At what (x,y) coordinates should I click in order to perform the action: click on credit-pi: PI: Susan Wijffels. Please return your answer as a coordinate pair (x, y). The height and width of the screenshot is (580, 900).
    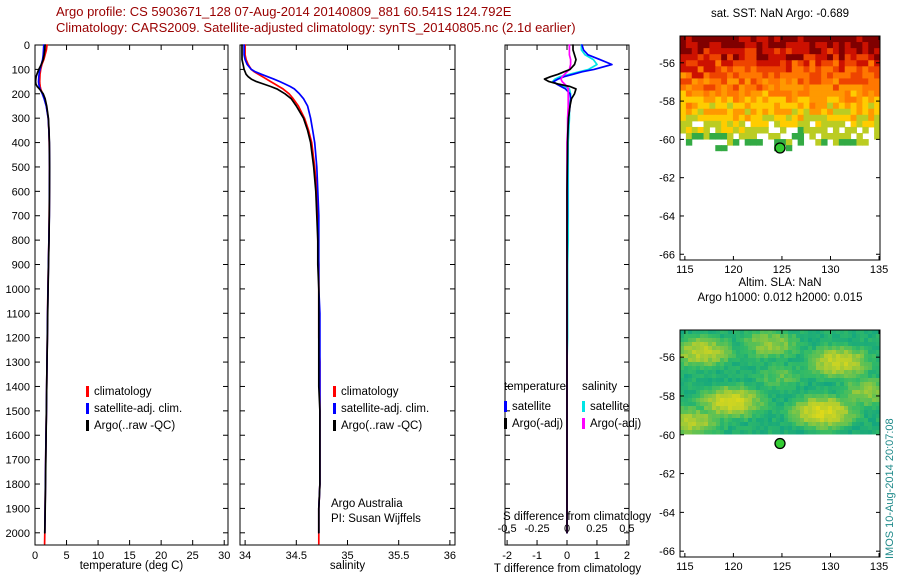
    Looking at the image, I should click on (376, 519).